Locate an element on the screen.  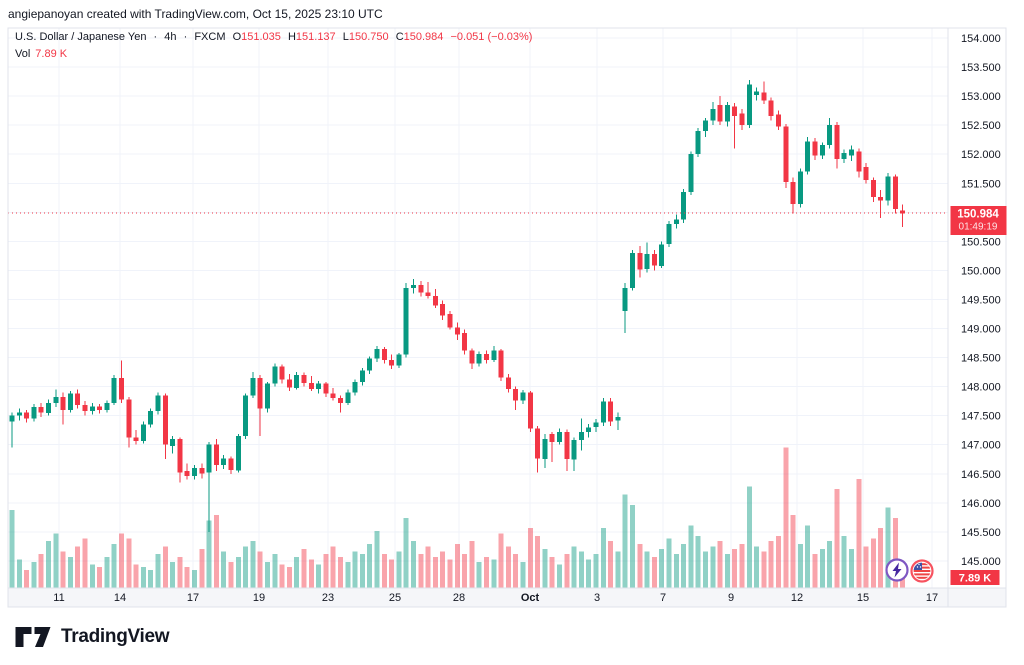
price-axis-label: 150.500 is located at coordinates (981, 242).